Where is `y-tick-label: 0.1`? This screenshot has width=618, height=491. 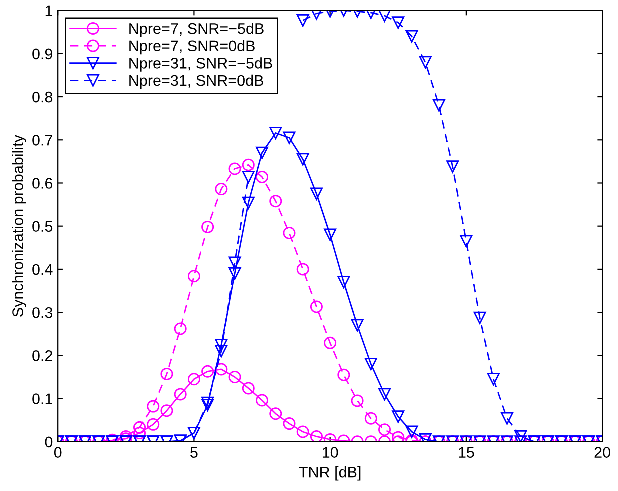
y-tick-label: 0.1 is located at coordinates (42, 399).